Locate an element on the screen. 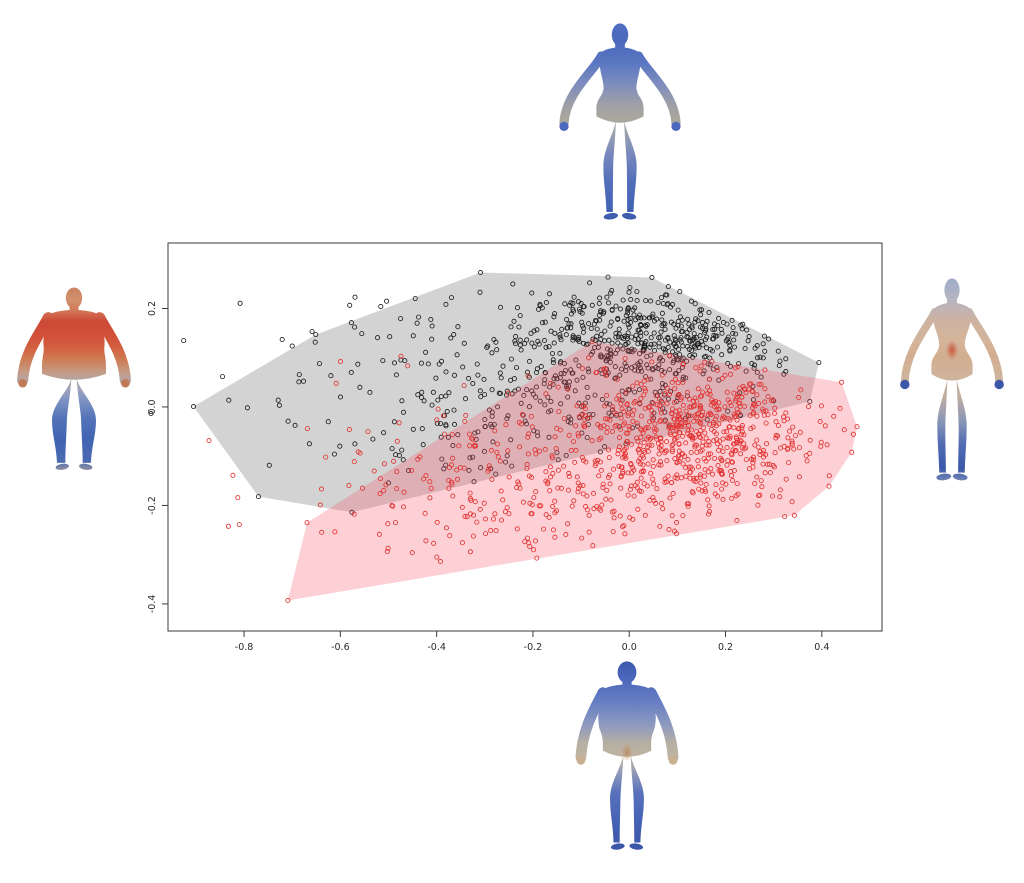 The width and height of the screenshot is (1024, 883). body-torso is located at coordinates (627, 720).